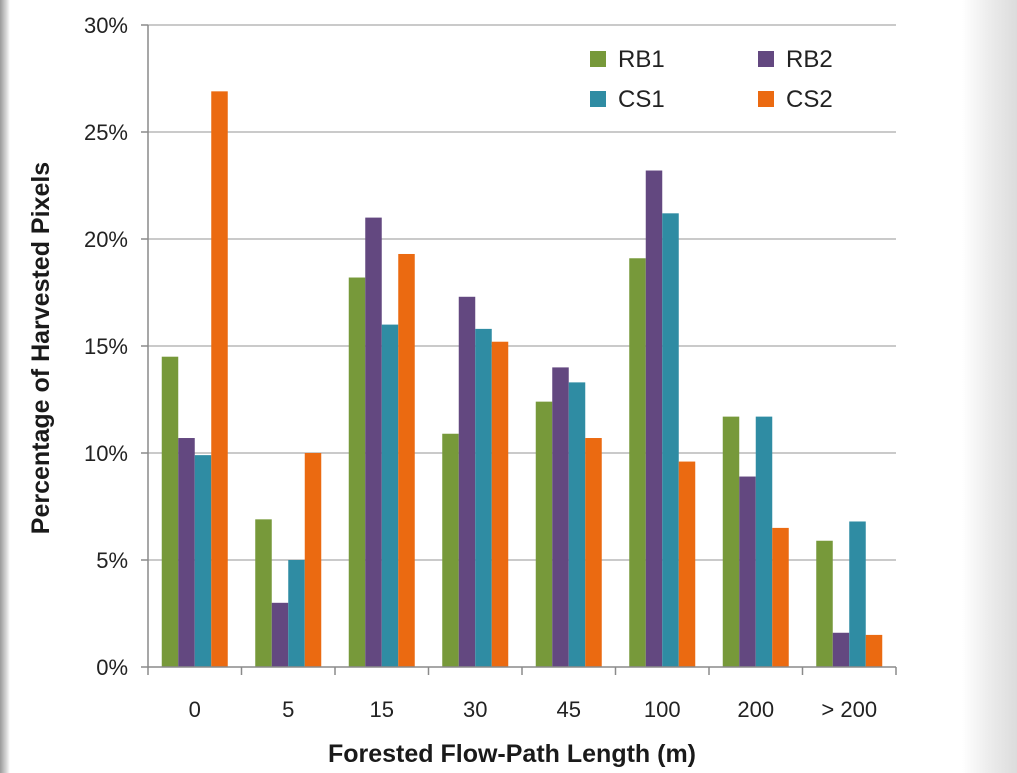 This screenshot has width=1017, height=773. Describe the element at coordinates (809, 59) in the screenshot. I see `legend-label-RB2: RB2` at that location.